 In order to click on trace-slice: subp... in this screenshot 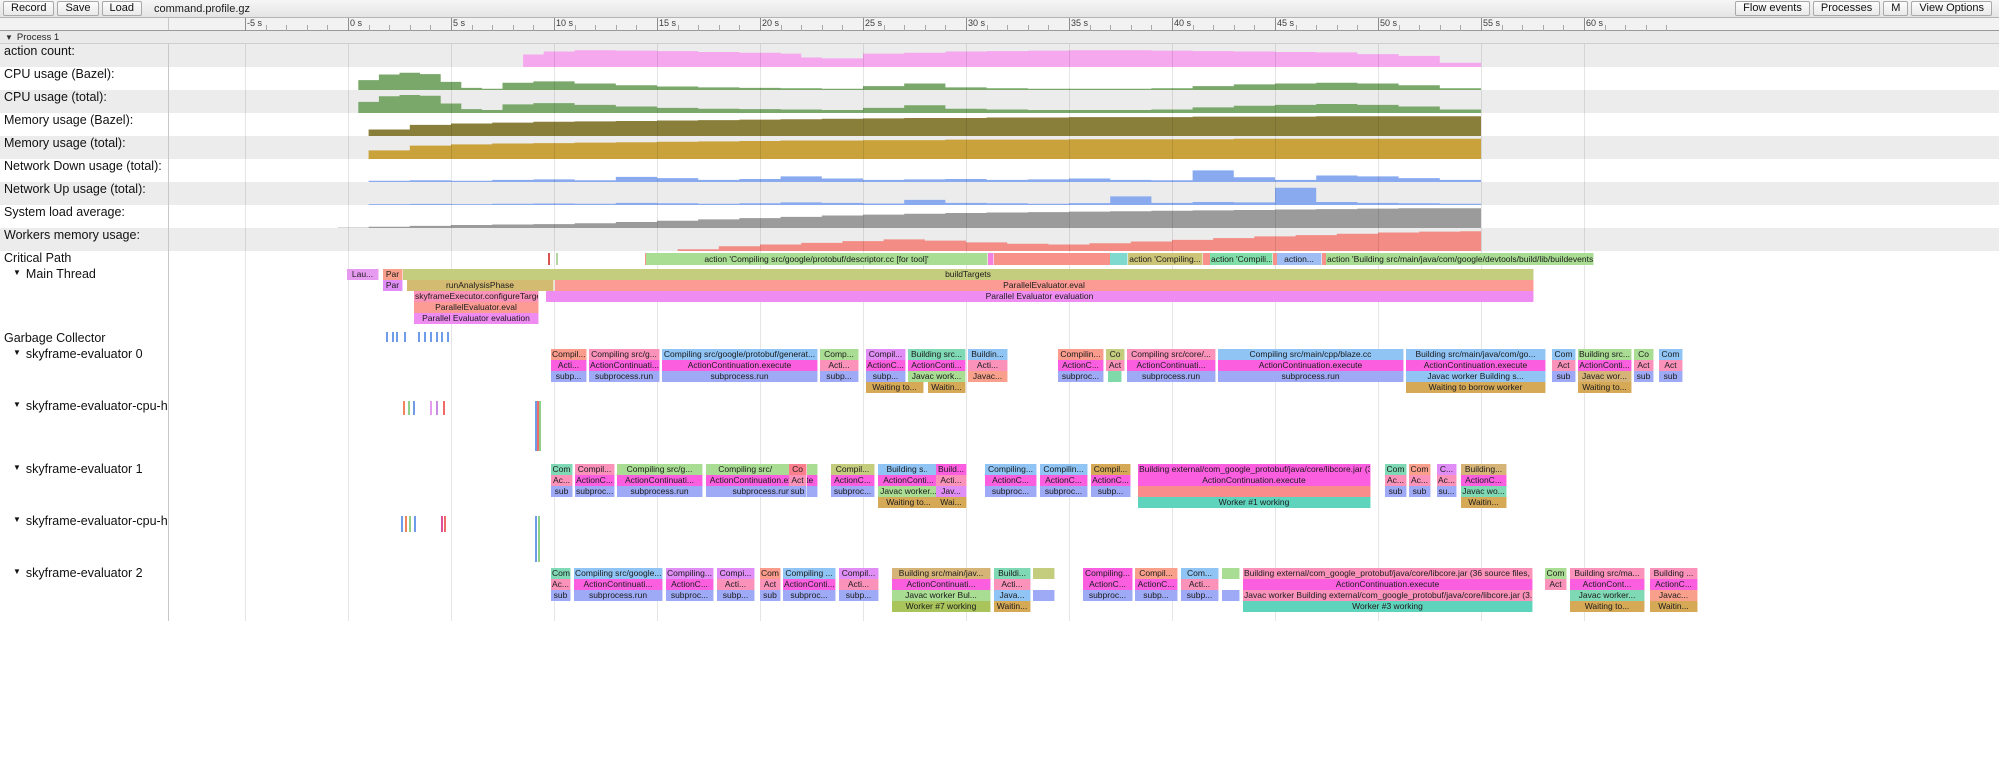, I will do `click(1200, 595)`.